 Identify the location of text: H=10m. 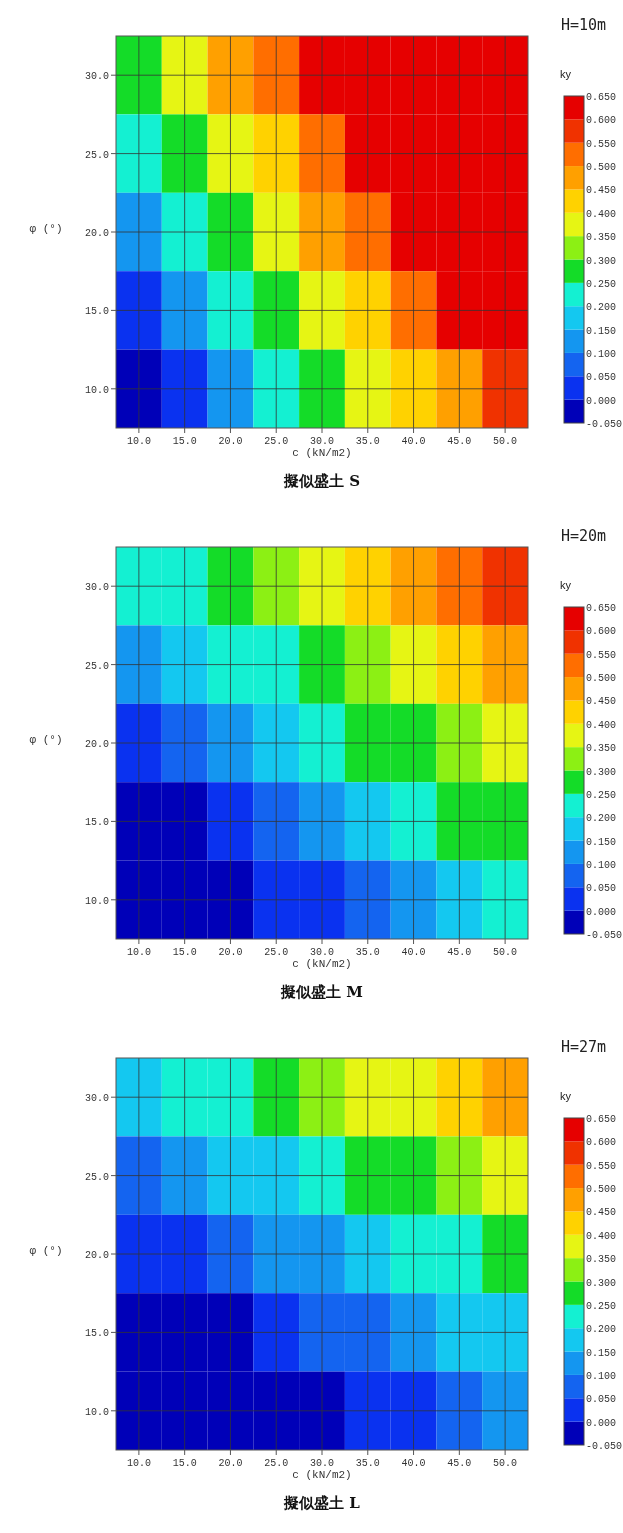
(584, 25).